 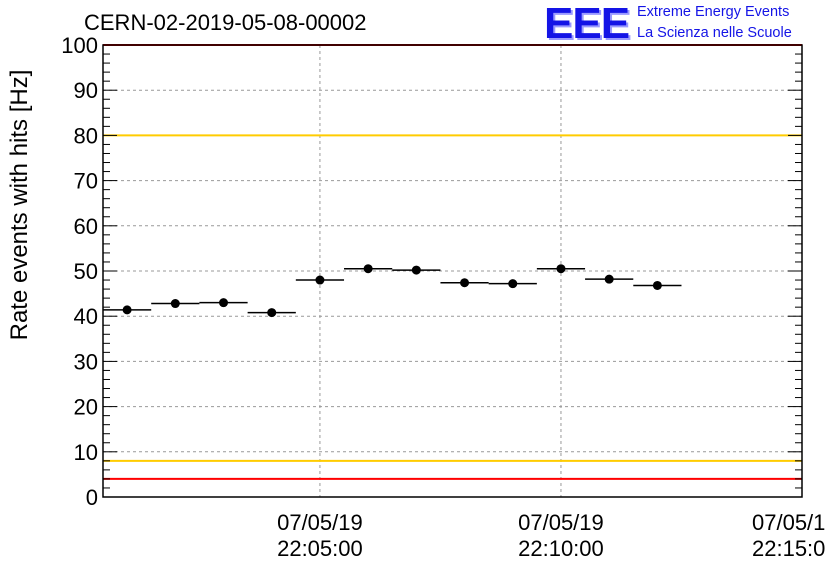 I want to click on y-tick-label: 80, so click(x=86, y=135).